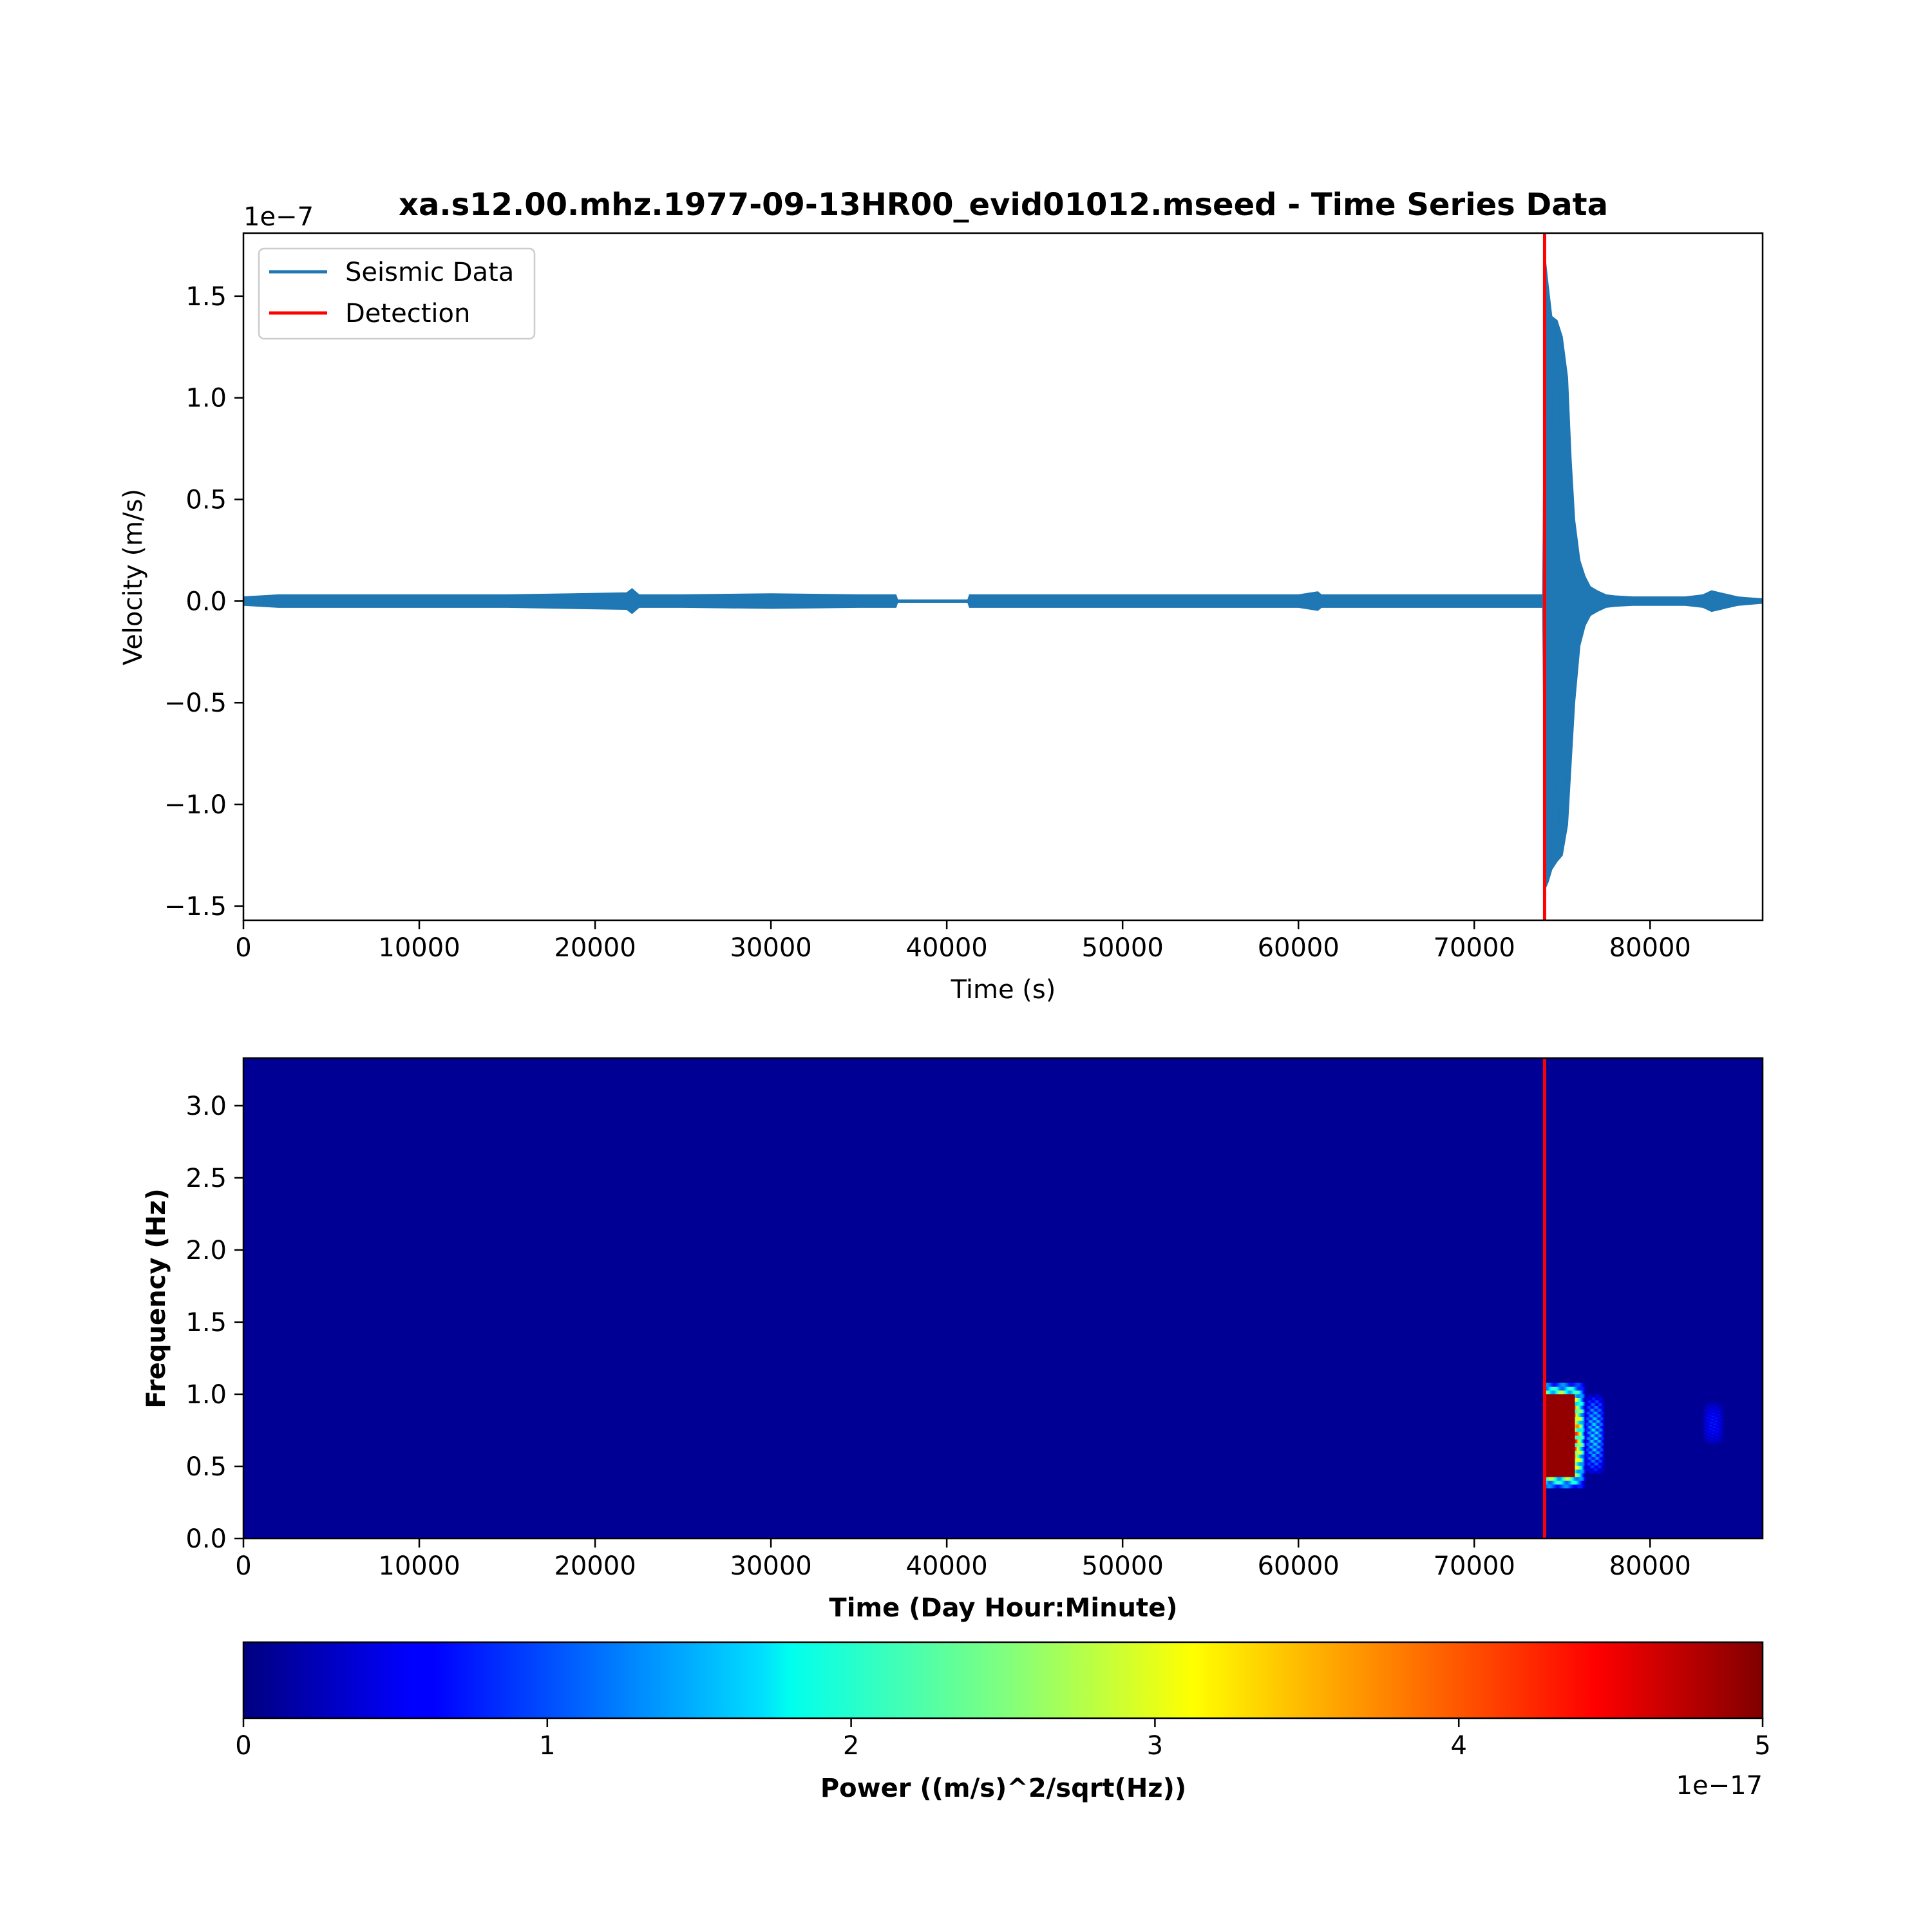 This screenshot has width=1932, height=1932. What do you see at coordinates (851, 1746) in the screenshot?
I see `colorbar-tick-label: 2` at bounding box center [851, 1746].